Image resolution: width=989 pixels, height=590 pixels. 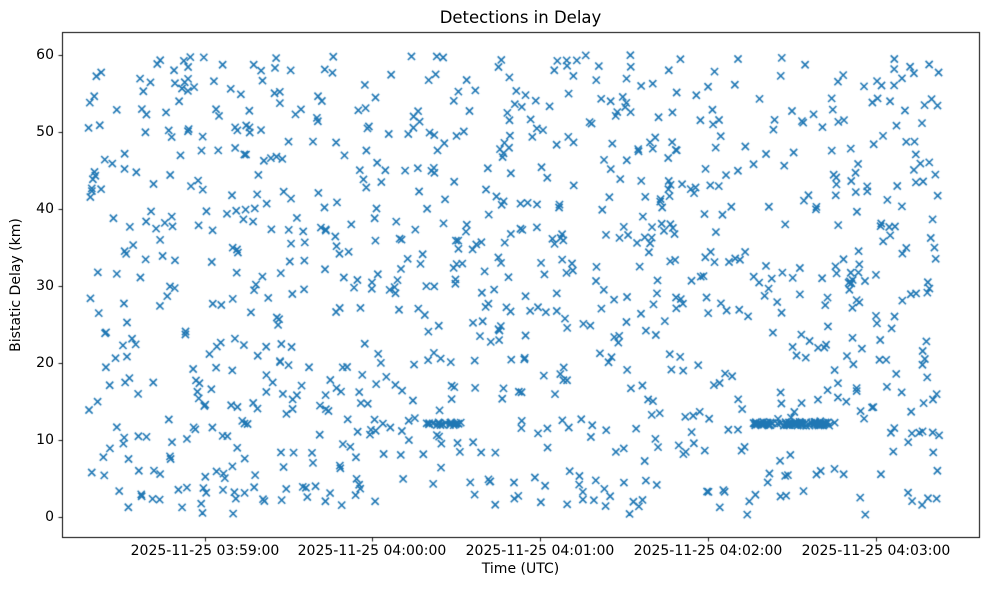 What do you see at coordinates (45, 131) in the screenshot?
I see `y-tick-label: 50` at bounding box center [45, 131].